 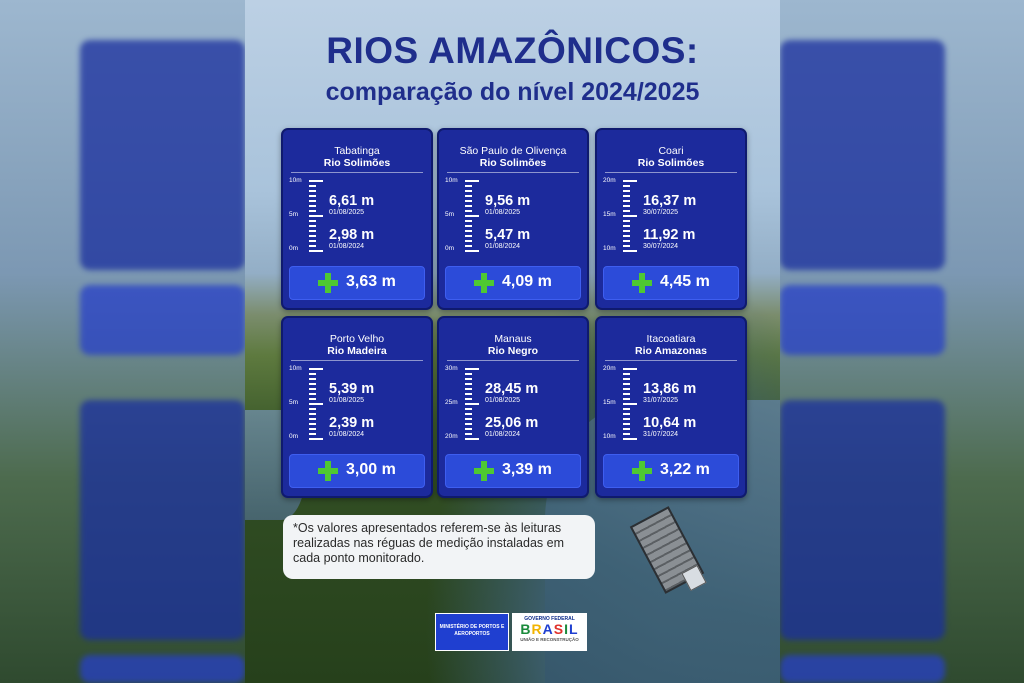 What do you see at coordinates (352, 235) in the screenshot?
I see `level-2024-value: 2,98 m` at bounding box center [352, 235].